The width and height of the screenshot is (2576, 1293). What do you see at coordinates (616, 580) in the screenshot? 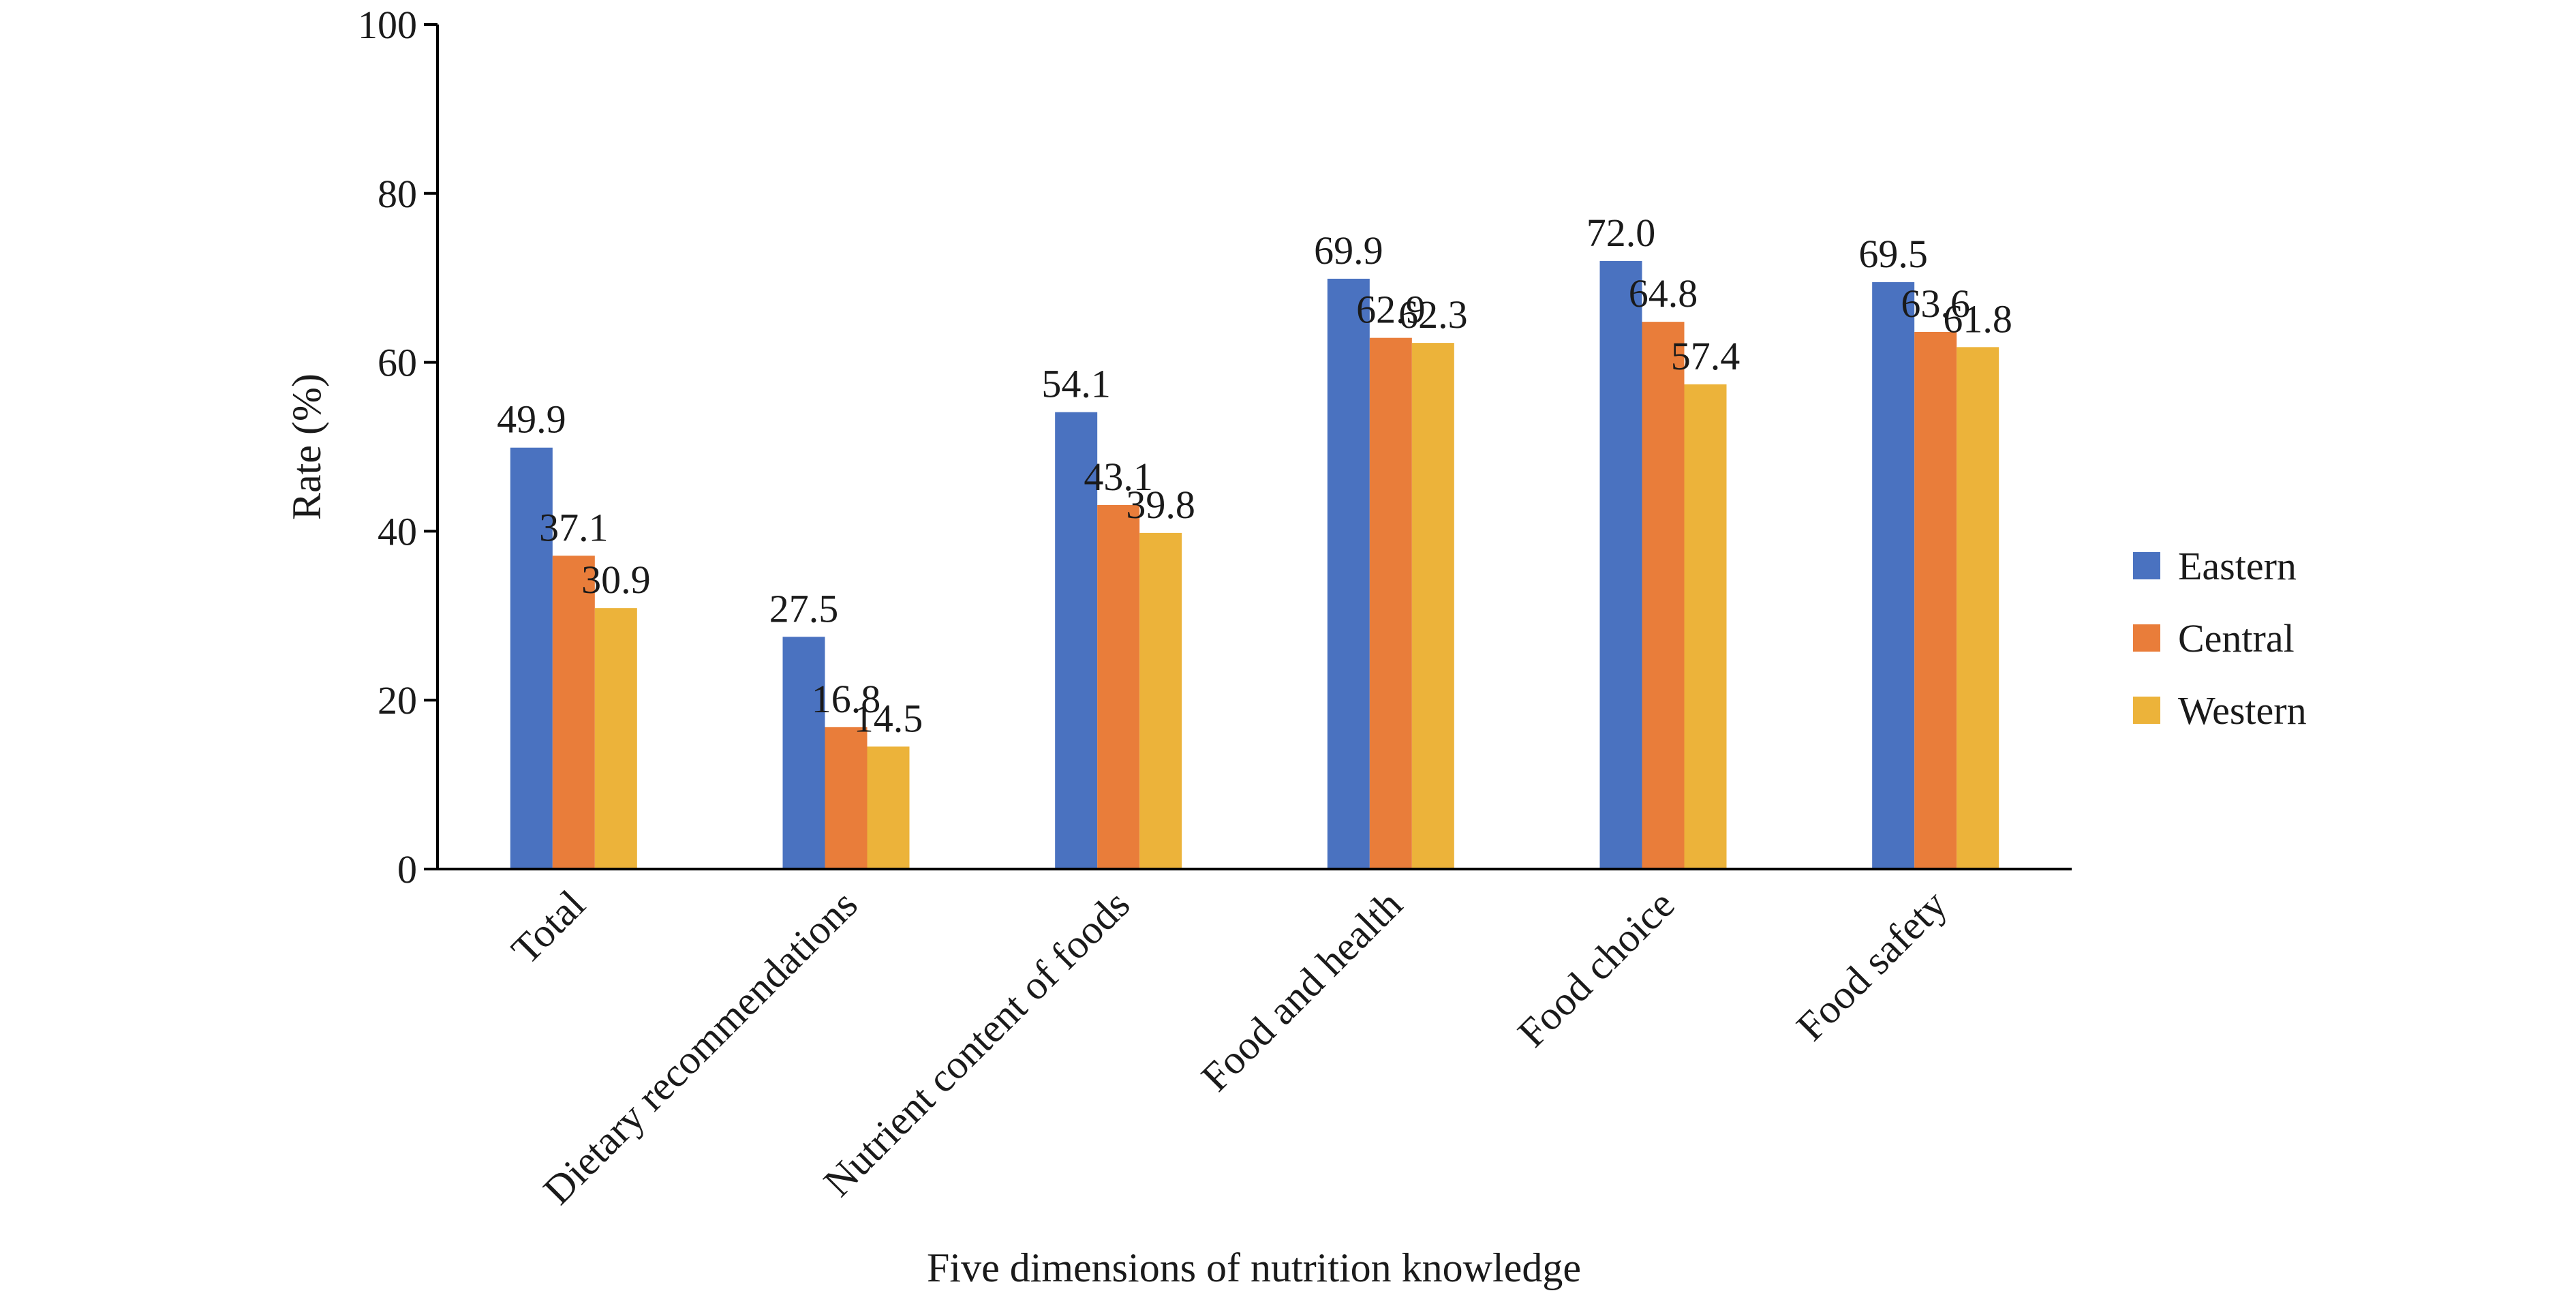
I see `data-label-western-1: 30.9` at bounding box center [616, 580].